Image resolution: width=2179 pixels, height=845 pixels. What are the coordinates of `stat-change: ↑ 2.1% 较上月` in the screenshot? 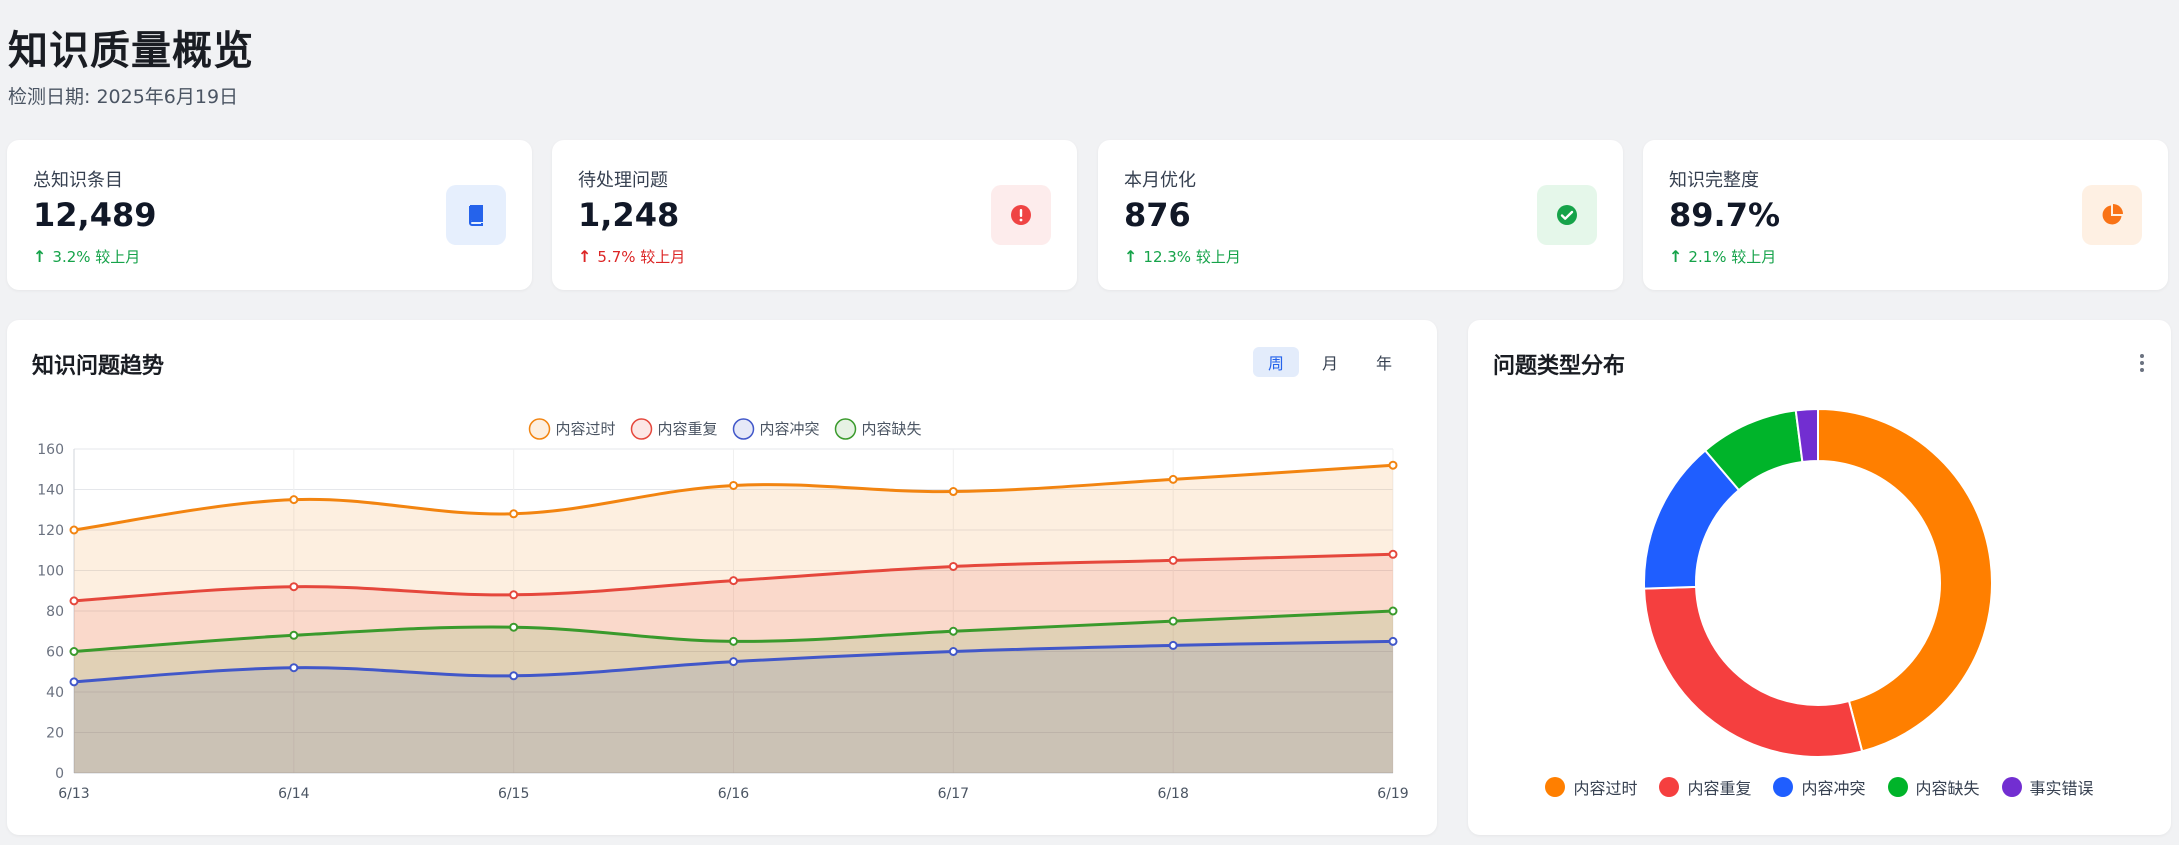 It's located at (1722, 256).